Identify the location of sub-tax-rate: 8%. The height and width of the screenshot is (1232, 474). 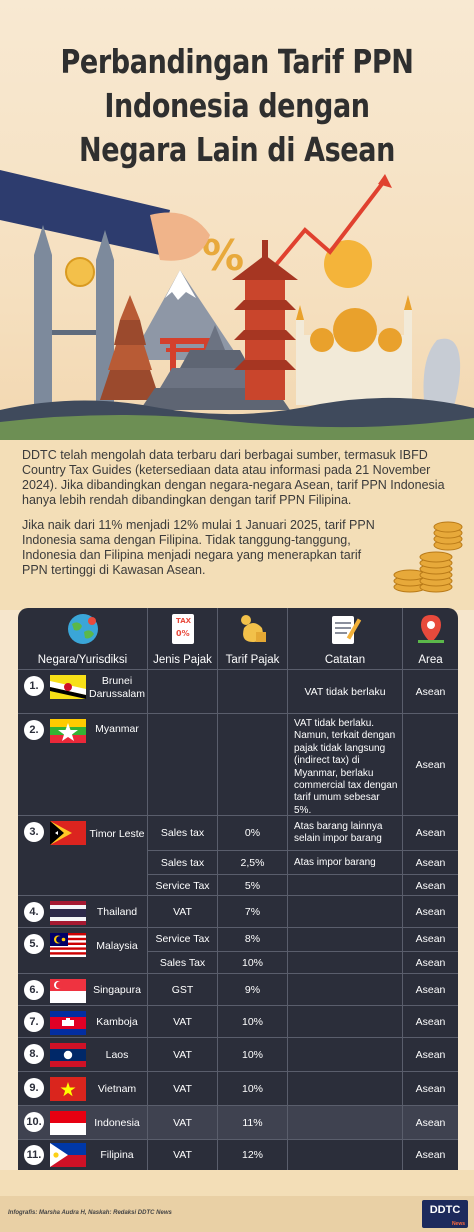
(252, 939).